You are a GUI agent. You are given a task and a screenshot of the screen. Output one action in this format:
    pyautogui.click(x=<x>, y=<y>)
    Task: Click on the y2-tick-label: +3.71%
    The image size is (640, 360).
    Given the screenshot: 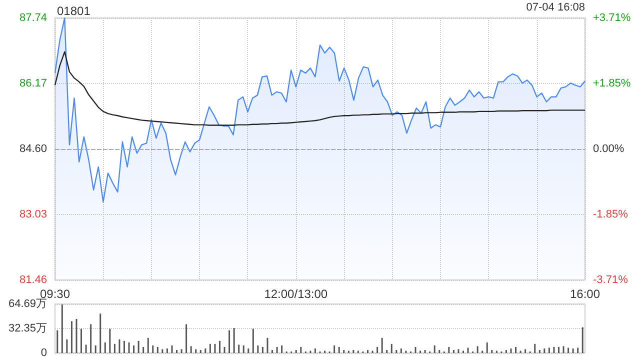 What is the action you would take?
    pyautogui.click(x=612, y=18)
    